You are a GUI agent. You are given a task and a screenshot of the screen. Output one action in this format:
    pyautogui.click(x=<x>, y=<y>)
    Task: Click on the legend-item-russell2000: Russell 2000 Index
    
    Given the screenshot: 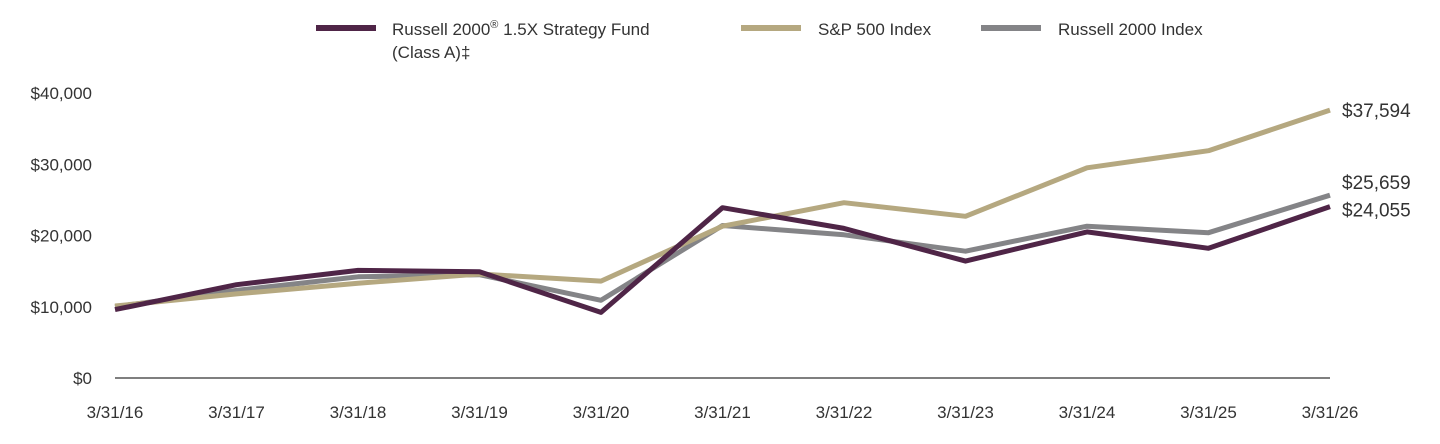 What is the action you would take?
    pyautogui.click(x=1092, y=29)
    